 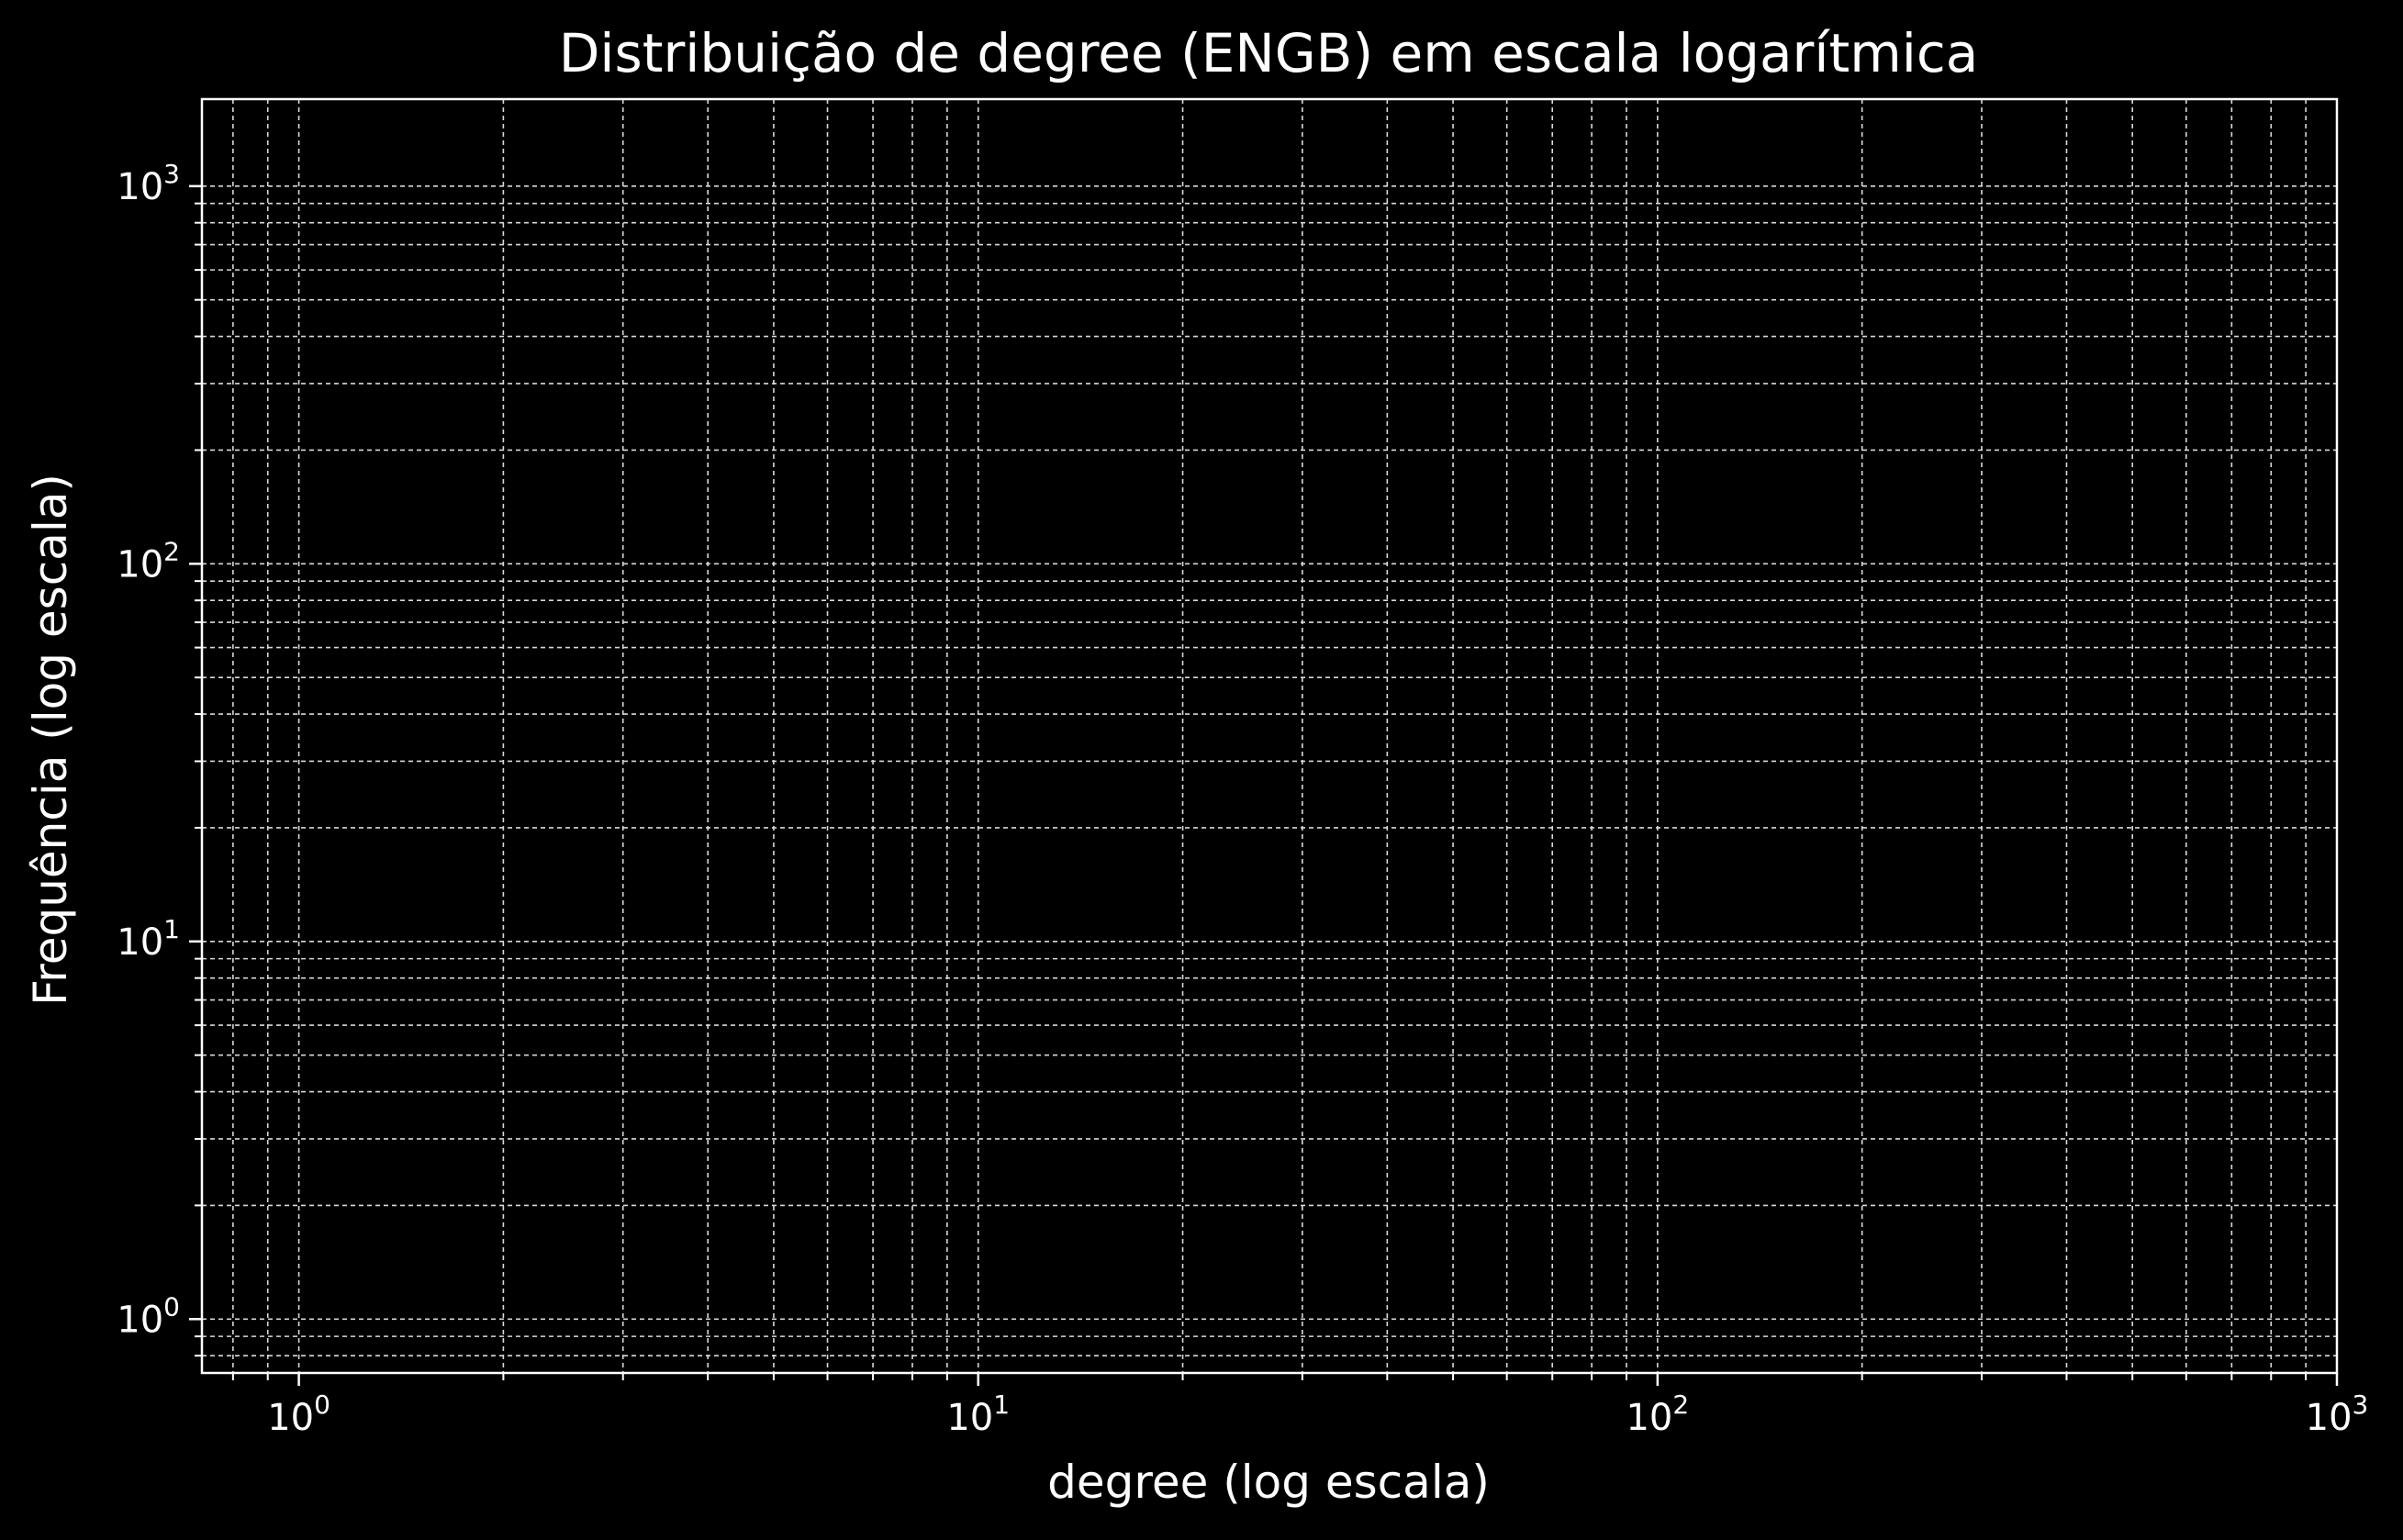 I want to click on y-tick-label: 10², so click(x=148, y=561).